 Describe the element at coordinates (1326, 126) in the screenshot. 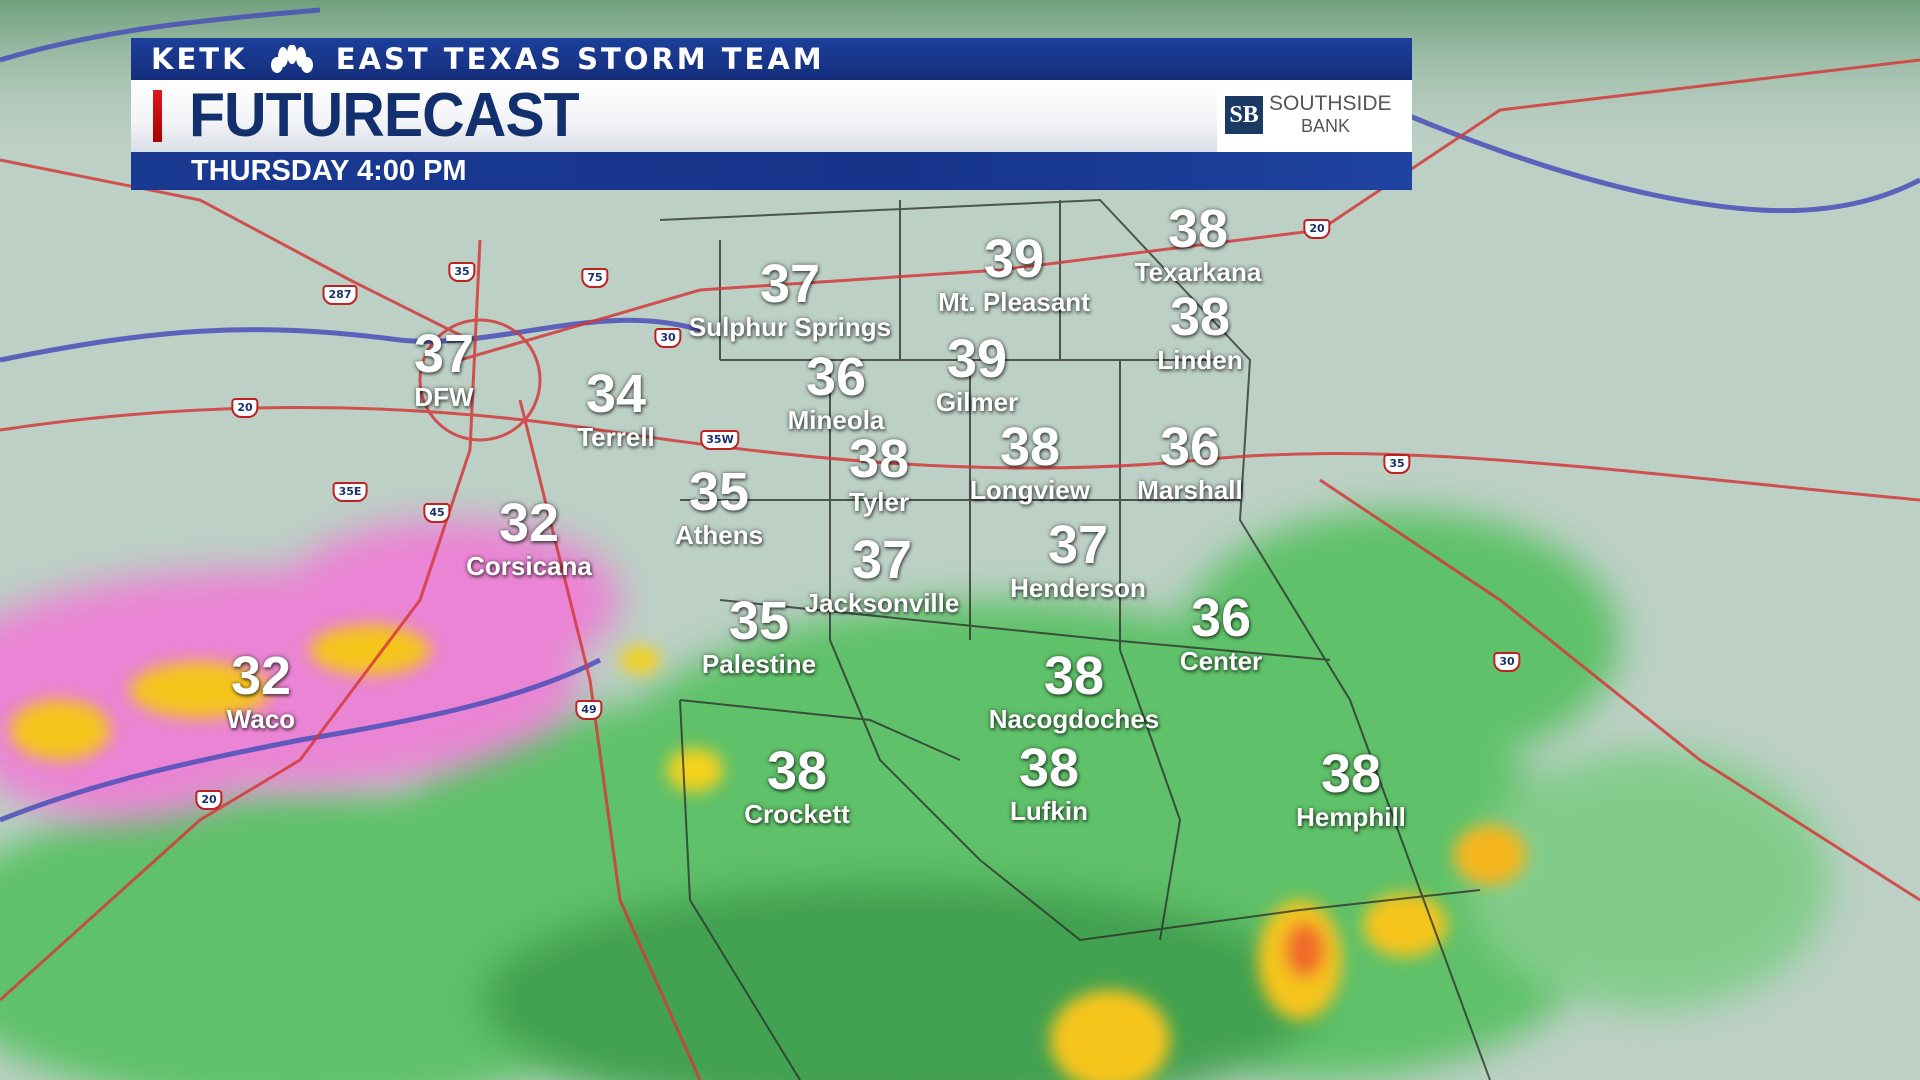

I see `sponsor-sub: BANK` at that location.